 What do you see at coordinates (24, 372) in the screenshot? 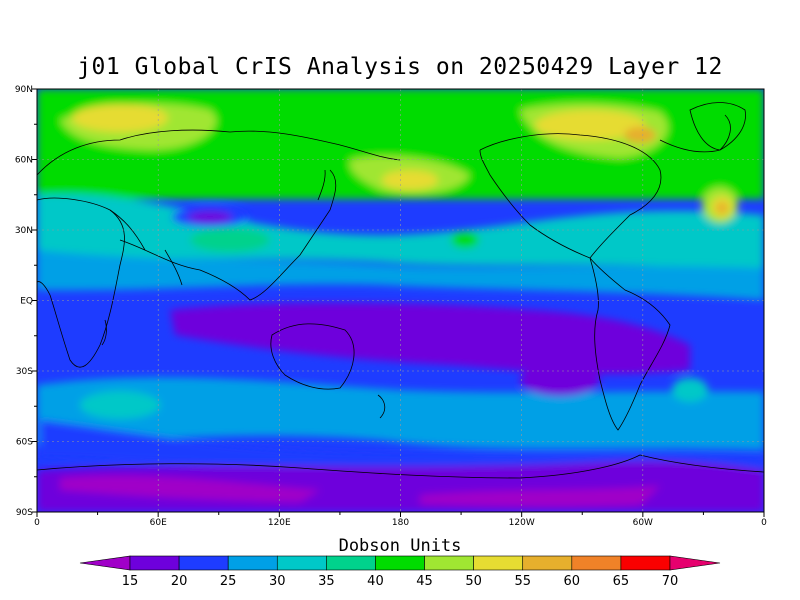
I see `lat-label-30s: 30S` at bounding box center [24, 372].